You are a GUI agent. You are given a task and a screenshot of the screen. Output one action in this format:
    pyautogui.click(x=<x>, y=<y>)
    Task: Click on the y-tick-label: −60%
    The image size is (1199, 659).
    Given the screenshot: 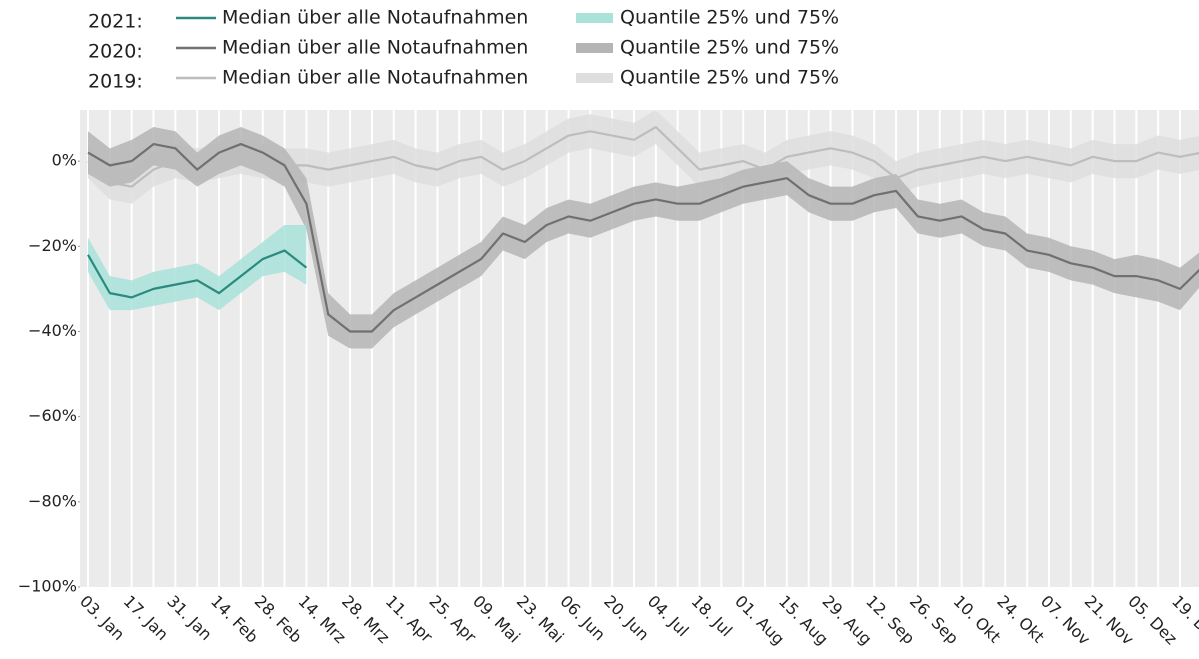 What is the action you would take?
    pyautogui.click(x=52, y=415)
    